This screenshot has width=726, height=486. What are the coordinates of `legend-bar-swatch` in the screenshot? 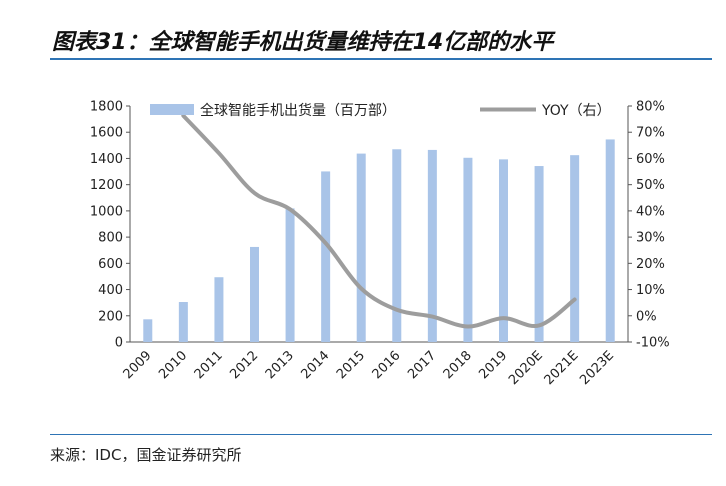 It's located at (172, 109).